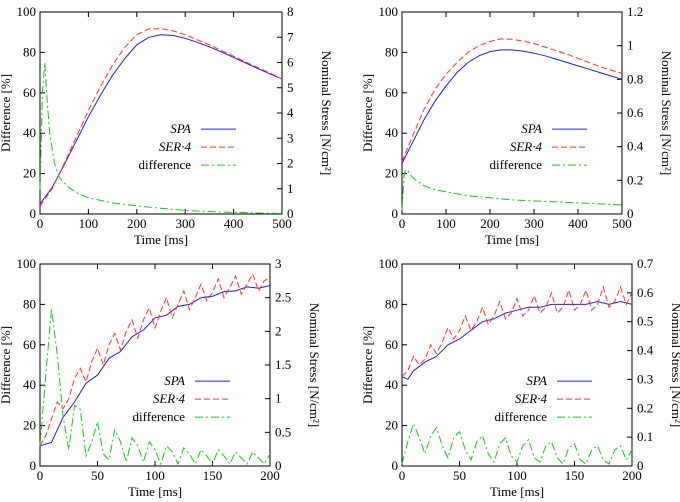 Image resolution: width=680 pixels, height=502 pixels. Describe the element at coordinates (290, 36) in the screenshot. I see `y-right-tick-label: 7` at that location.